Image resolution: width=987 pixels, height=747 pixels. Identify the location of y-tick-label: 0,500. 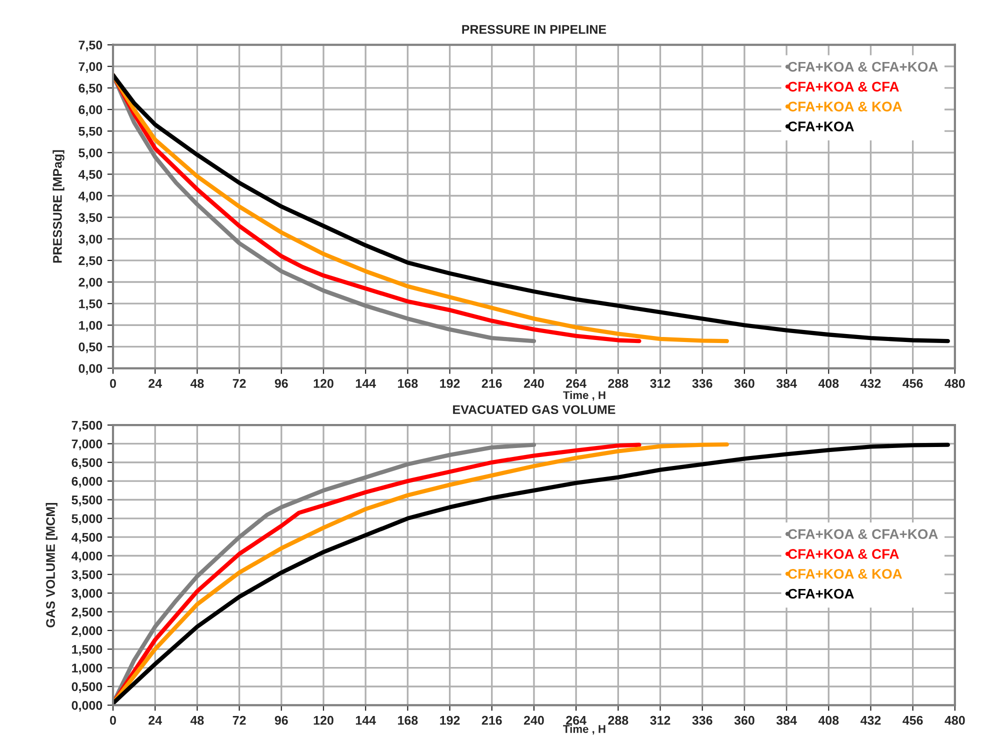
(87, 687).